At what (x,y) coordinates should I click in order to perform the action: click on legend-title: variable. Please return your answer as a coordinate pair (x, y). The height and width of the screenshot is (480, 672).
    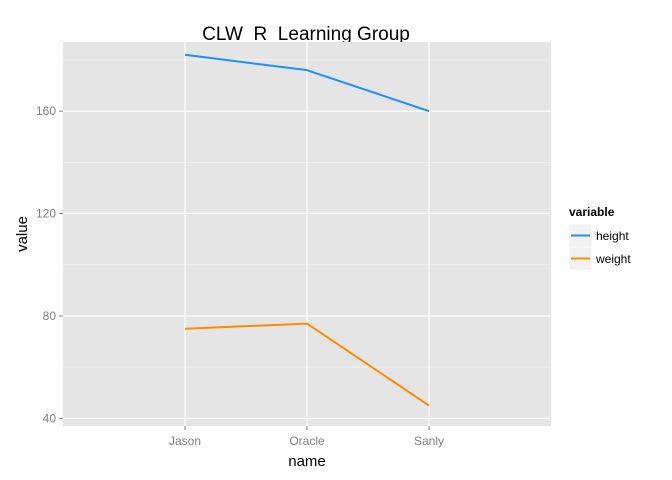
    Looking at the image, I should click on (592, 212).